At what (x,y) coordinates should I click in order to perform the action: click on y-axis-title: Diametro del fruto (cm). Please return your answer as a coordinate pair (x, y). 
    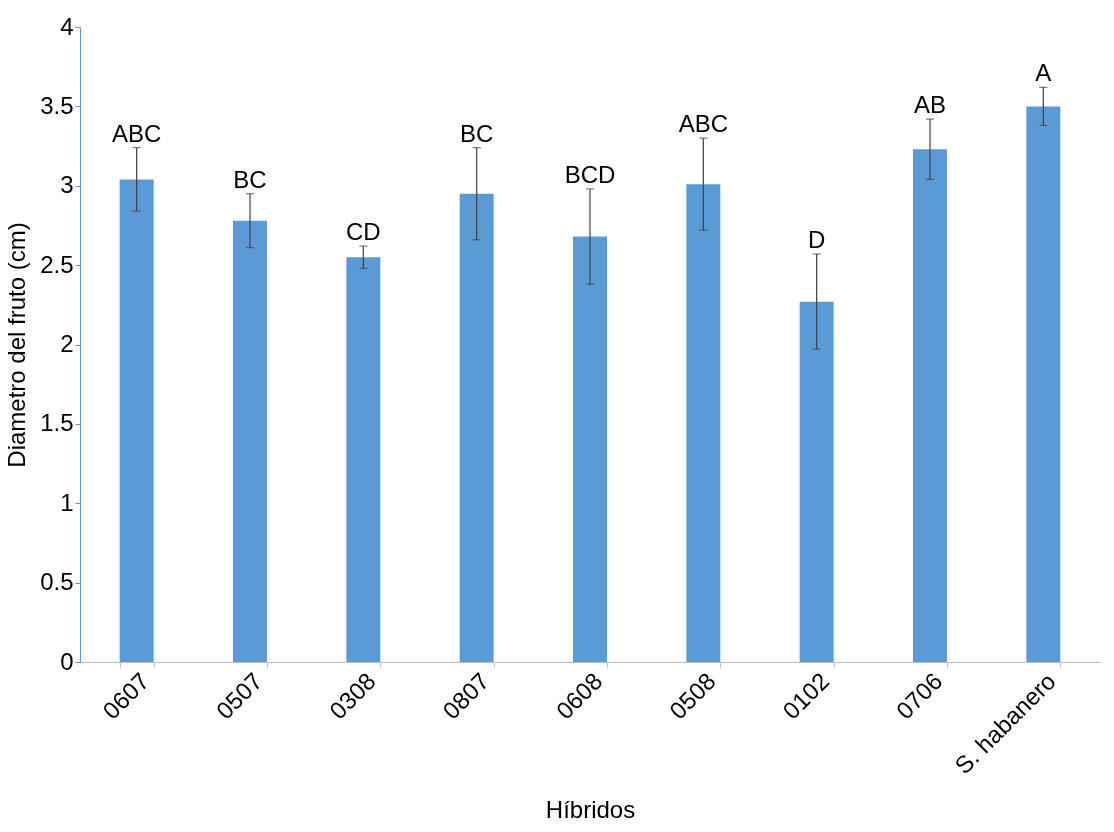
    Looking at the image, I should click on (17, 345).